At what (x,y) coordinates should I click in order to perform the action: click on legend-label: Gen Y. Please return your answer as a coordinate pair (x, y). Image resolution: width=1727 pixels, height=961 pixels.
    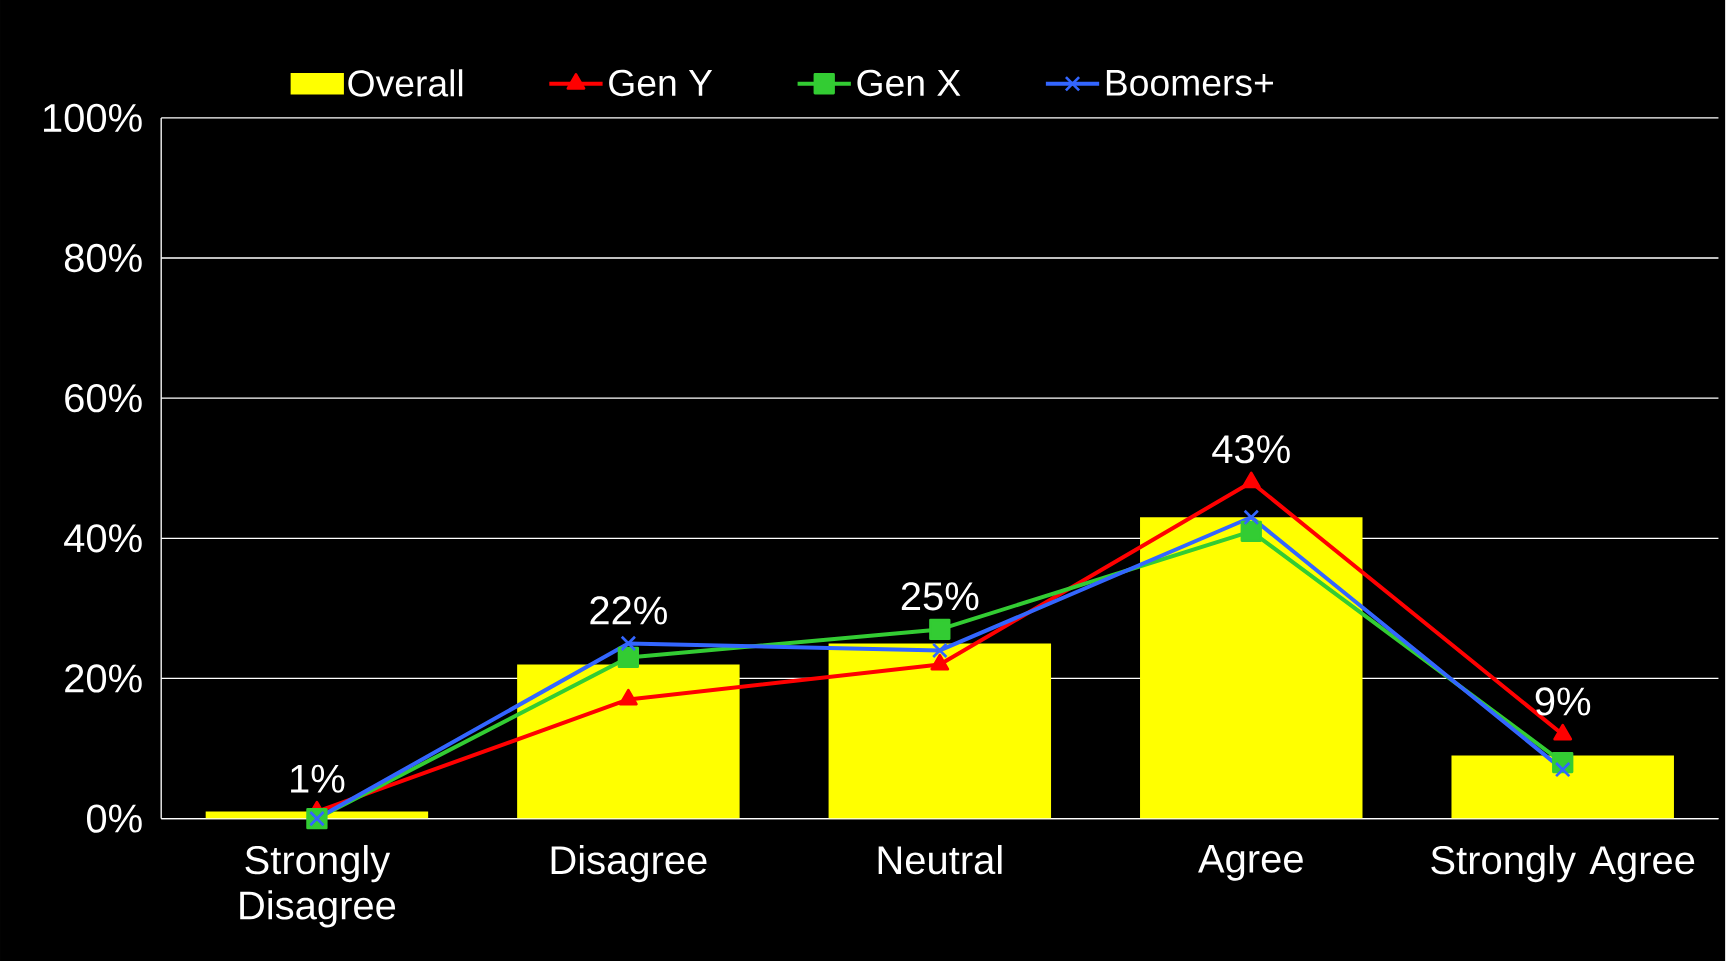
    Looking at the image, I should click on (661, 83).